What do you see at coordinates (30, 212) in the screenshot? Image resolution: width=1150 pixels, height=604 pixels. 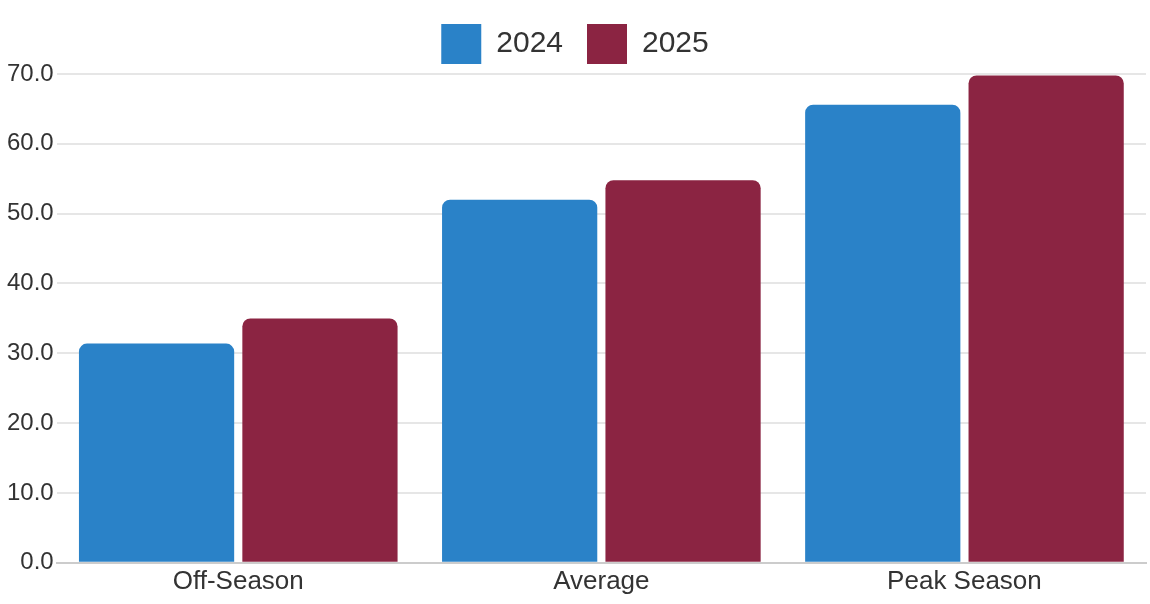 I see `y-tick-label: 50.0` at bounding box center [30, 212].